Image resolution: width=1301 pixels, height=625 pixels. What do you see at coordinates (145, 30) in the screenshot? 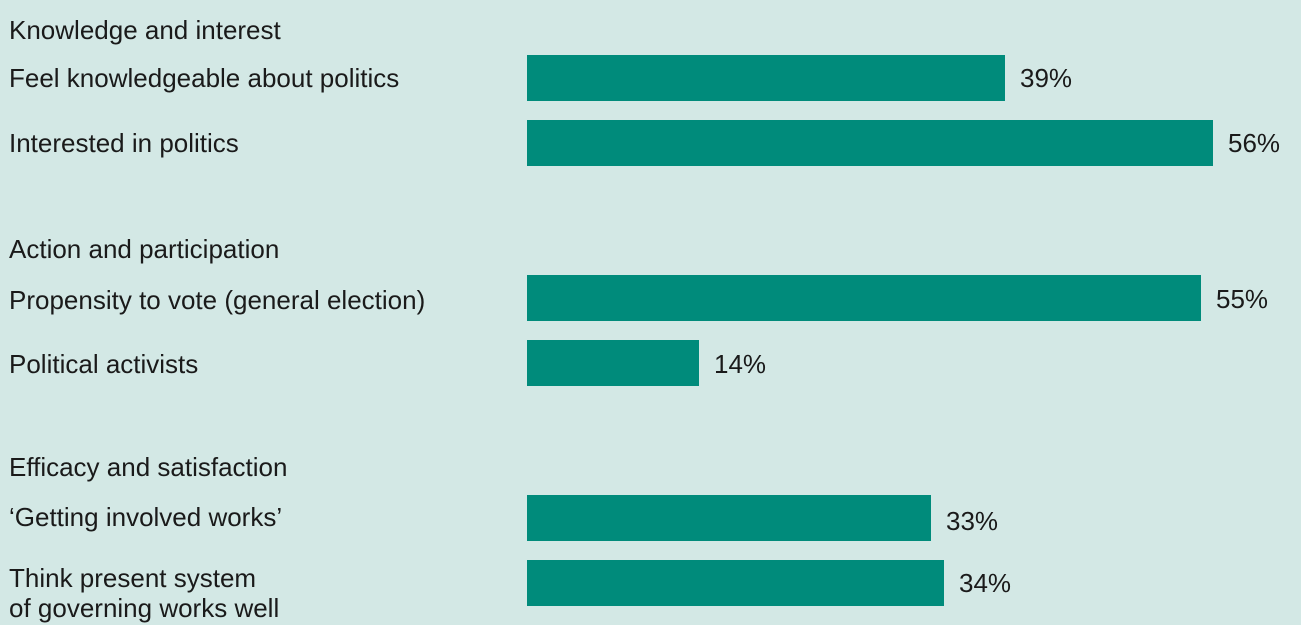
I see `section-title-knowledge-and-interest: Knowledge and interest` at bounding box center [145, 30].